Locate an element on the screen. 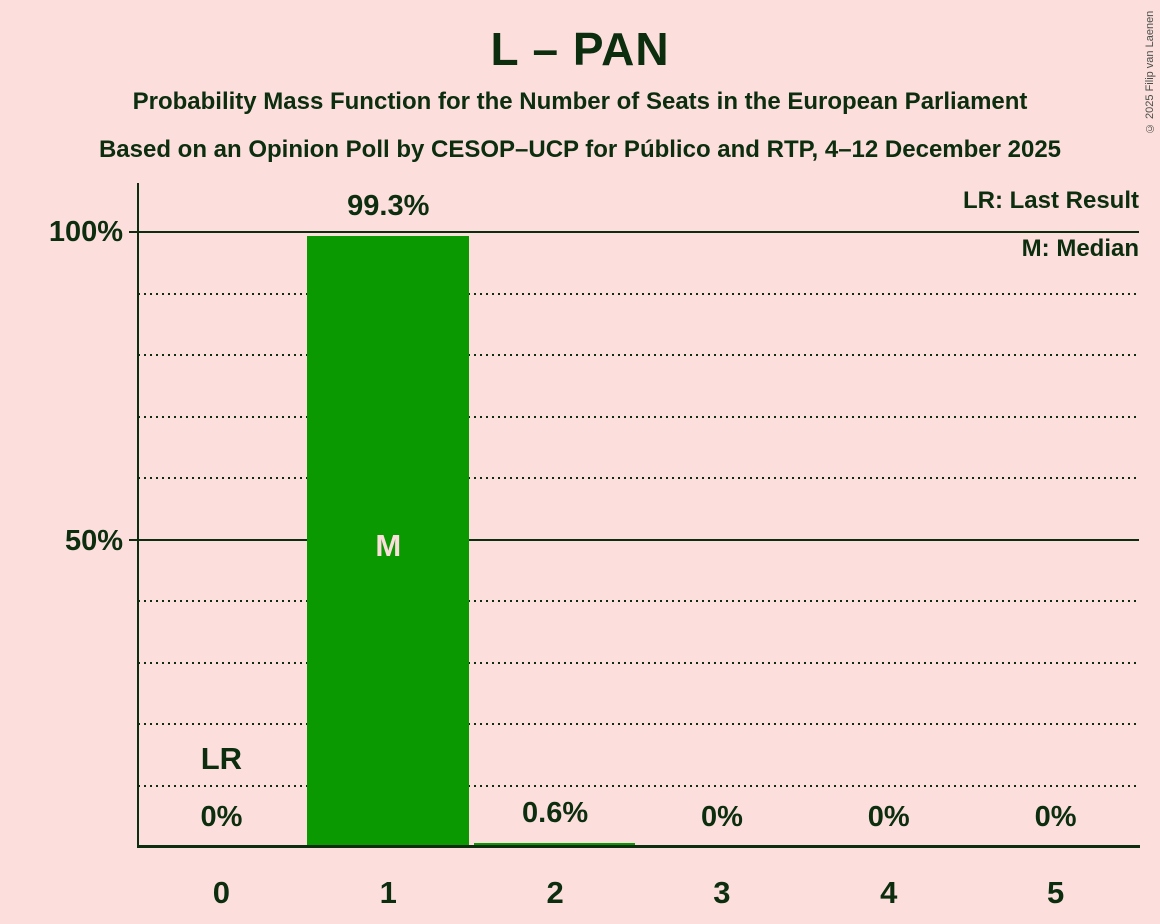  legend-median: M: Median is located at coordinates (1080, 248).